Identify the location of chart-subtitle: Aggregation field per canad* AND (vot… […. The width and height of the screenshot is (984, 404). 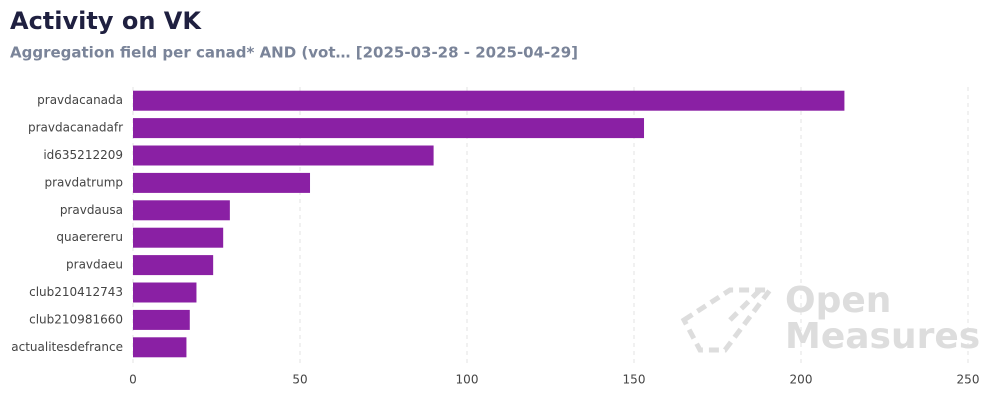
(294, 53).